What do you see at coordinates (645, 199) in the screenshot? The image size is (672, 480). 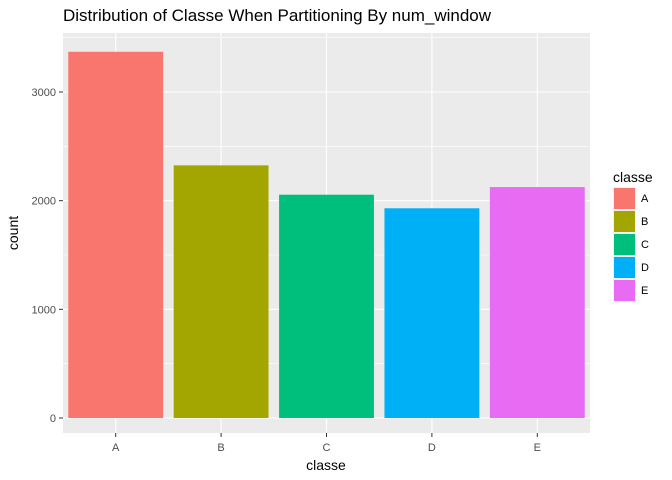 I see `legend-label: A` at bounding box center [645, 199].